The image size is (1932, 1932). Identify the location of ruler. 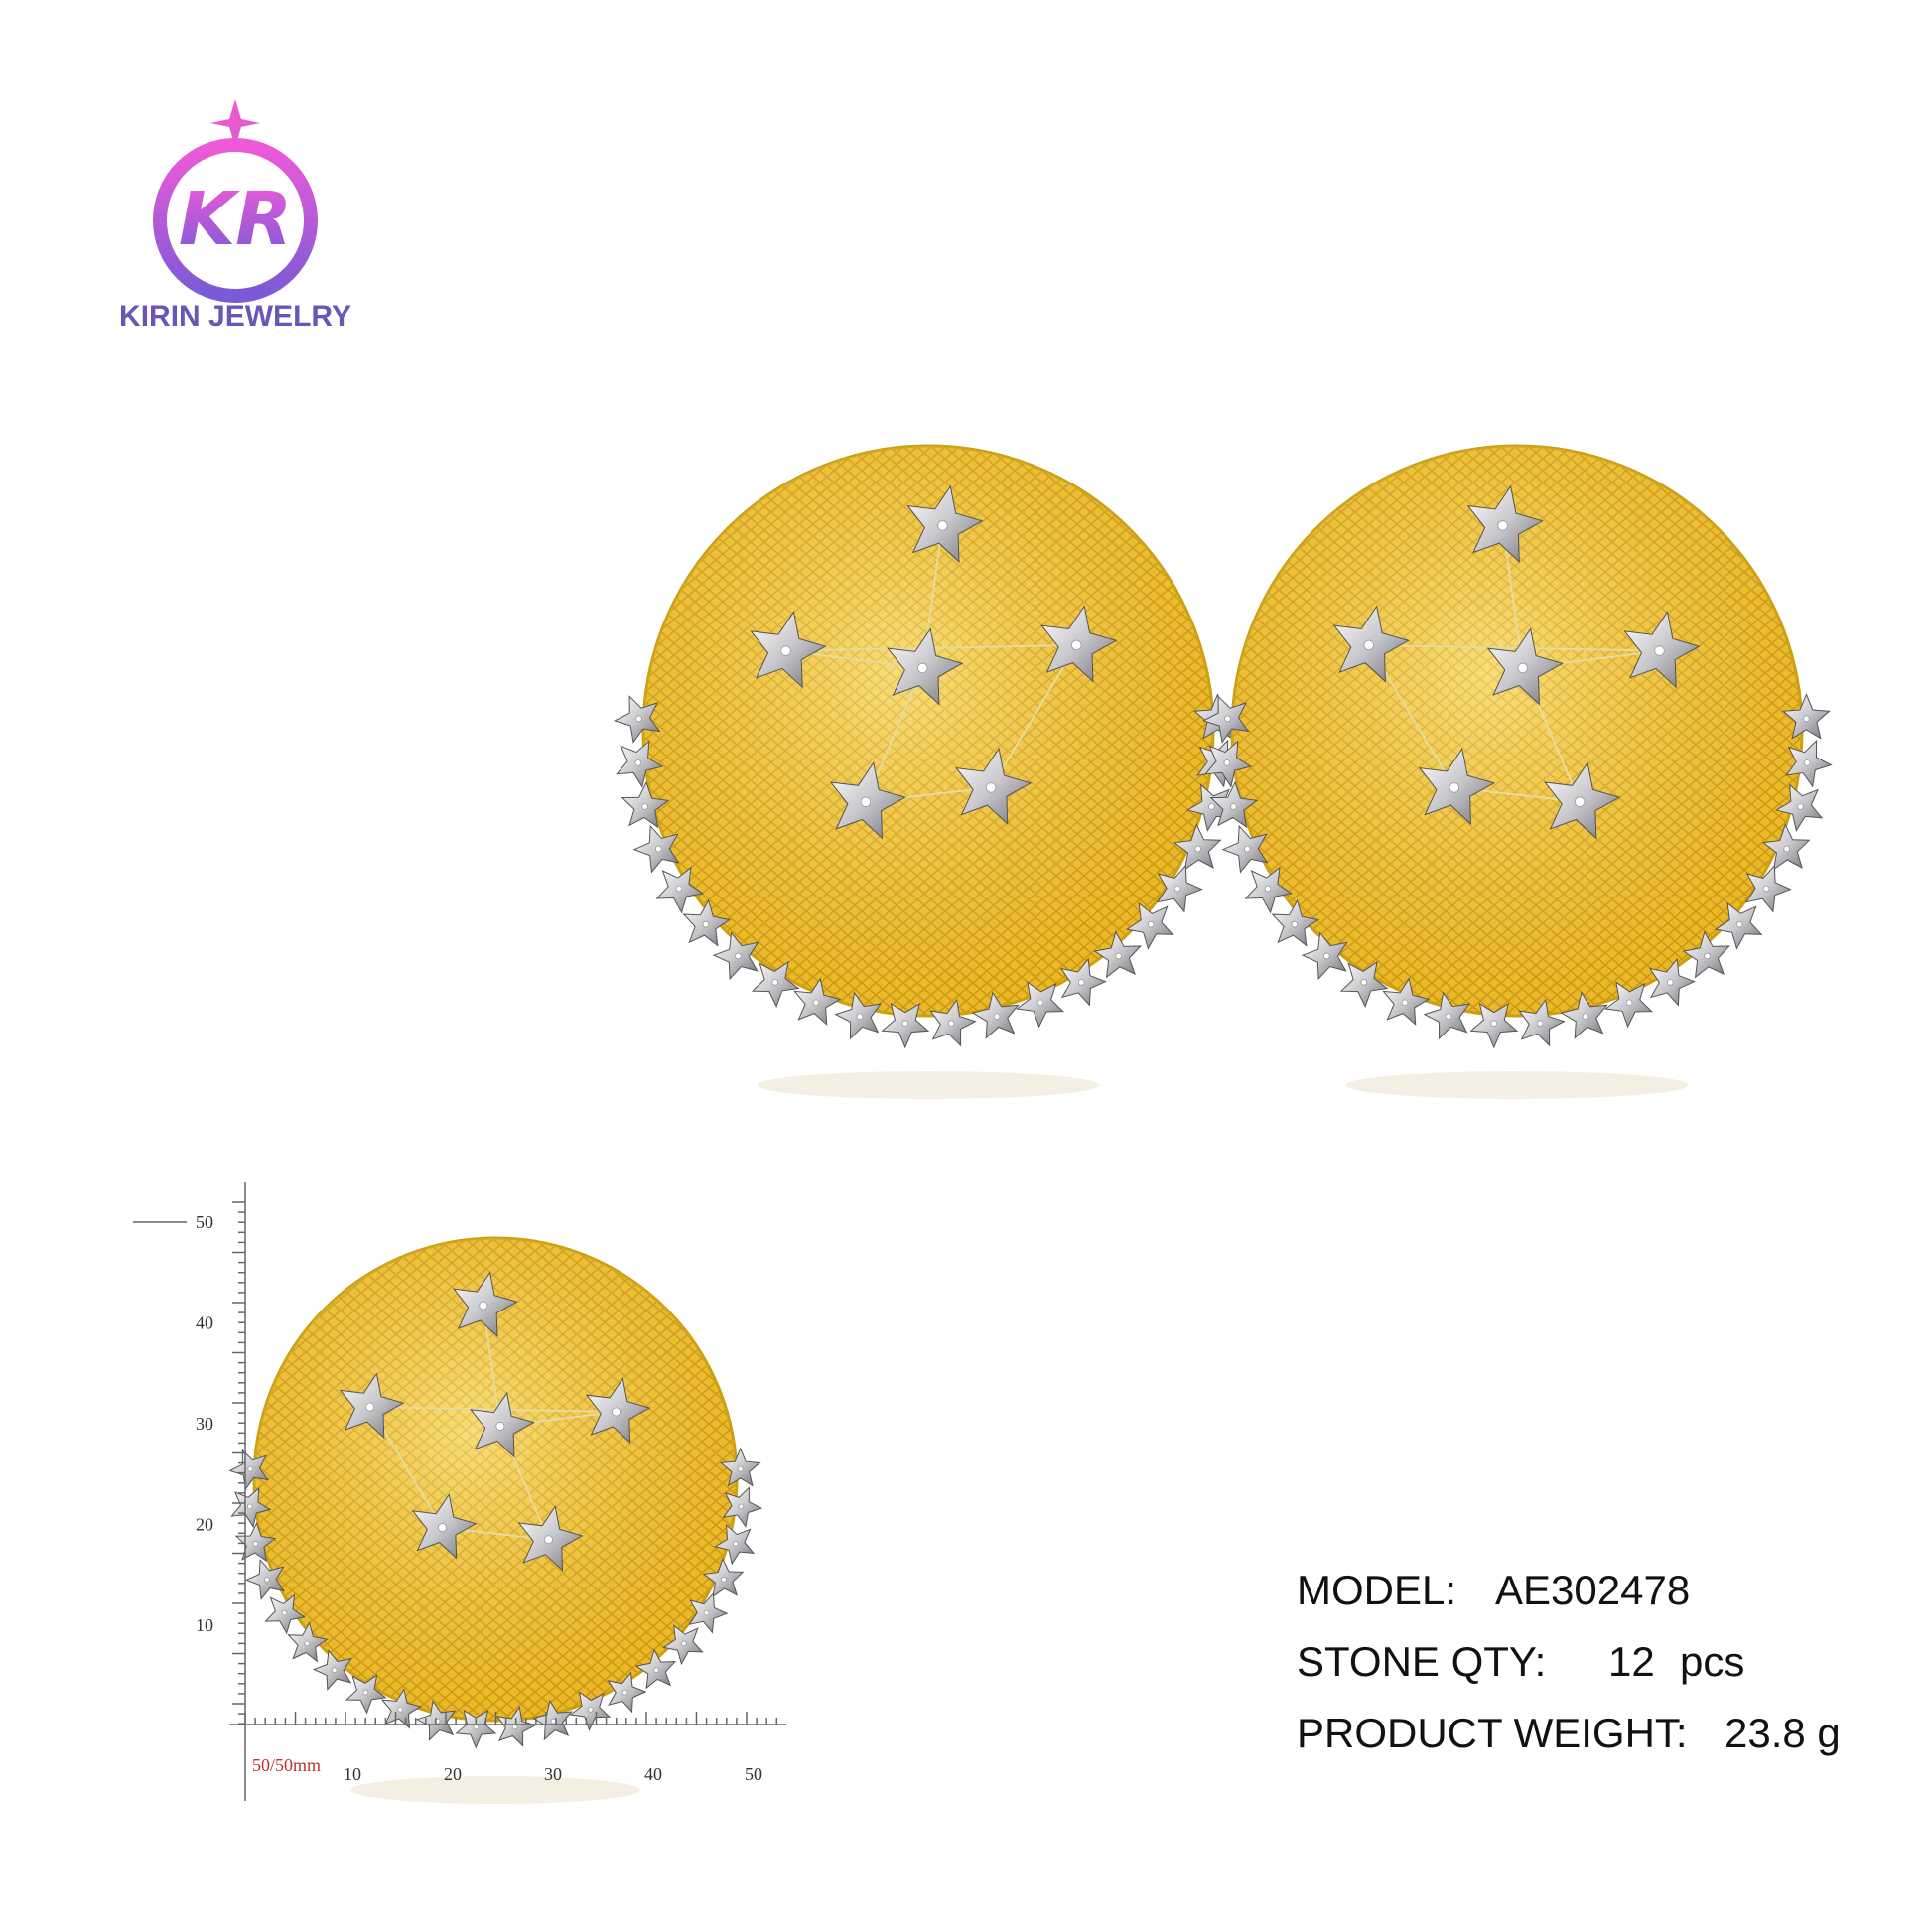
(460, 1491).